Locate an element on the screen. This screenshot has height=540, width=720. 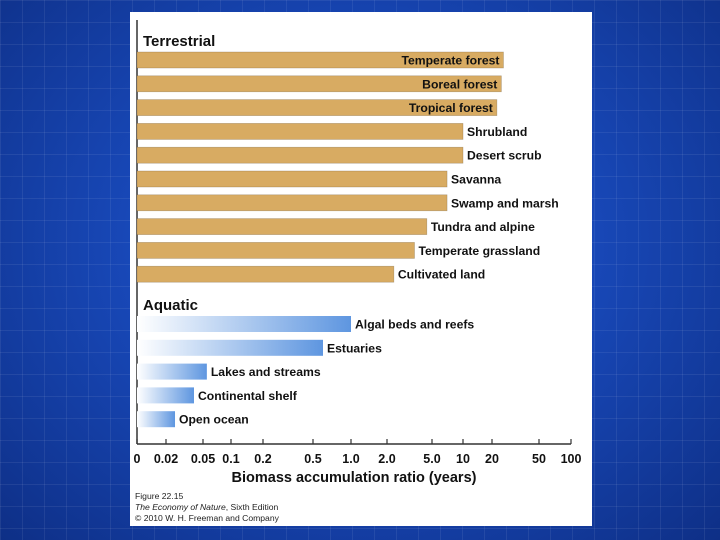
x-tick-label-0: 0 is located at coordinates (137, 459).